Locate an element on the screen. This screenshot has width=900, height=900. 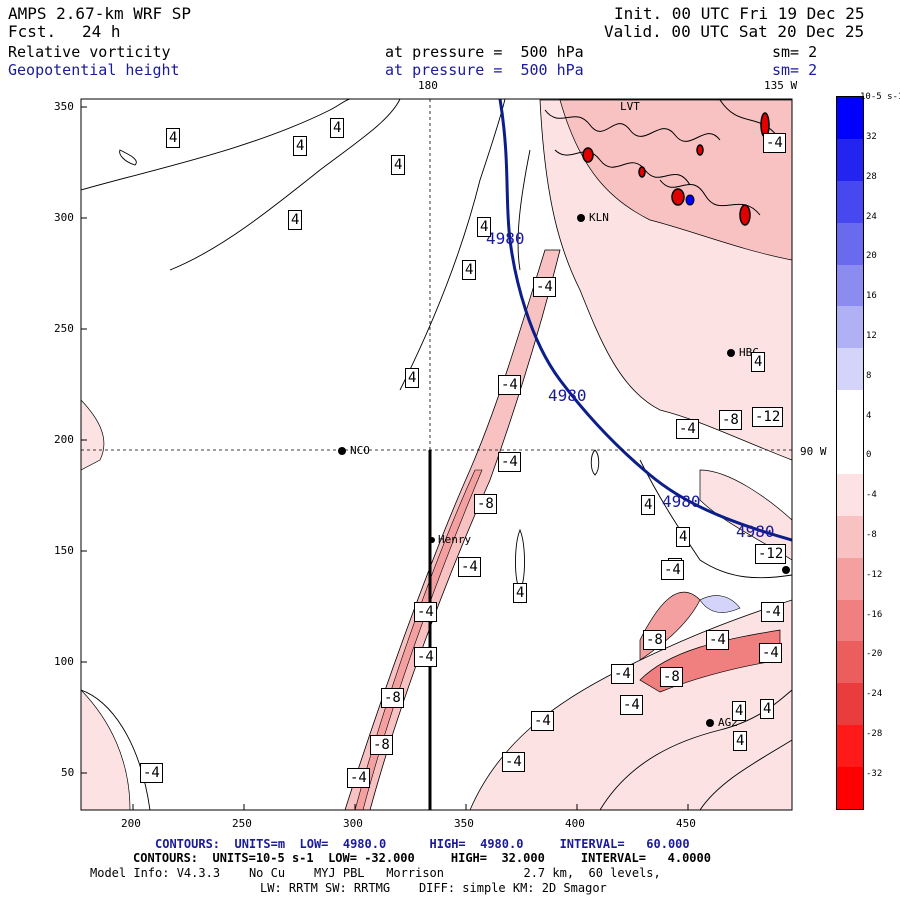
colorbar-label: -16 is located at coordinates (874, 614).